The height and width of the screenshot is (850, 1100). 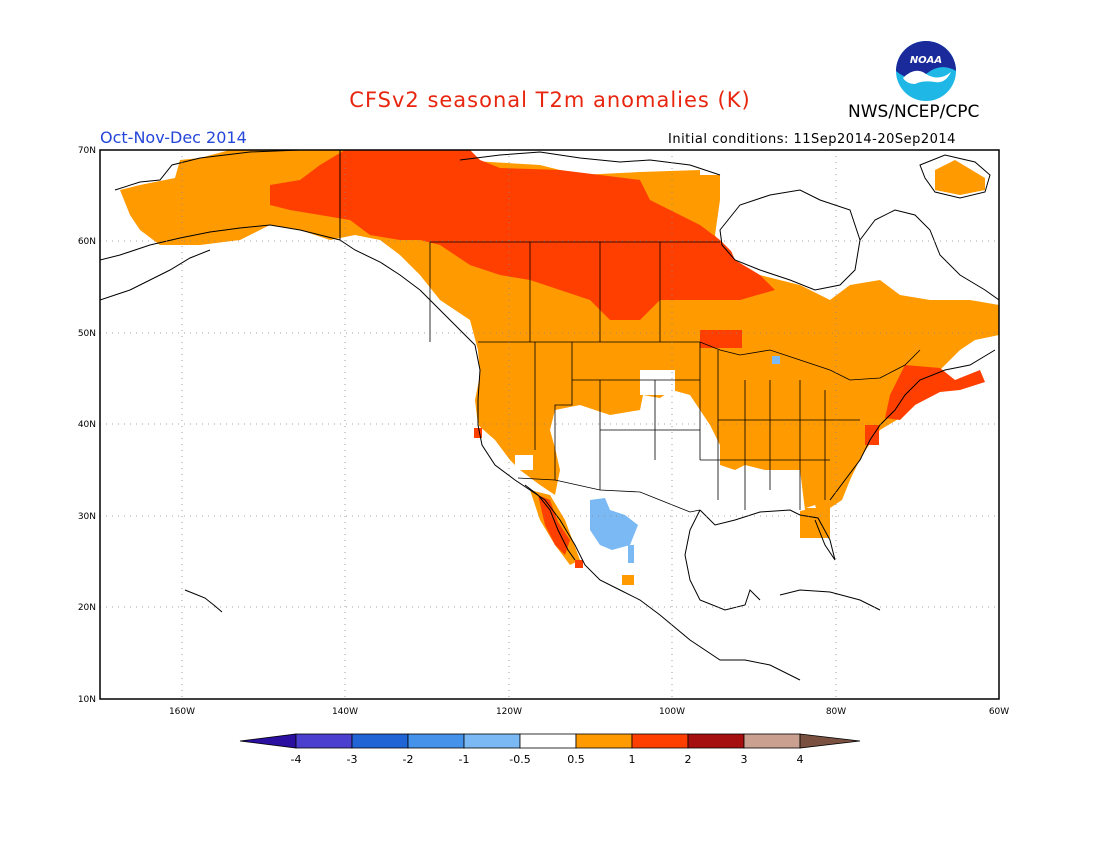 What do you see at coordinates (614, 524) in the screenshot?
I see `anomaly-region-blue-mexico` at bounding box center [614, 524].